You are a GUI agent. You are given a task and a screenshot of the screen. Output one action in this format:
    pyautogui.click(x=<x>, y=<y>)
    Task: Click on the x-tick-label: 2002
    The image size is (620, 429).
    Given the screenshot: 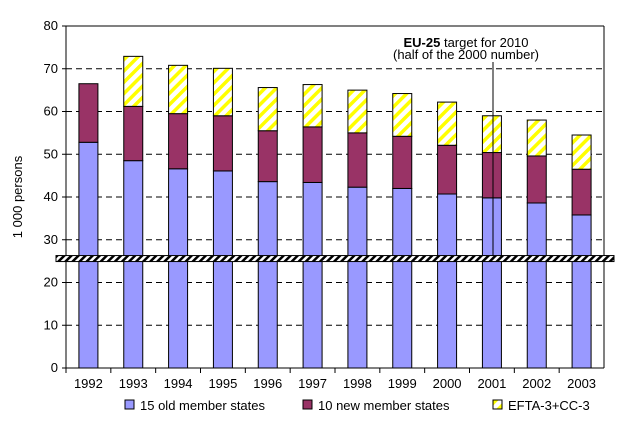 What is the action you would take?
    pyautogui.click(x=536, y=383)
    